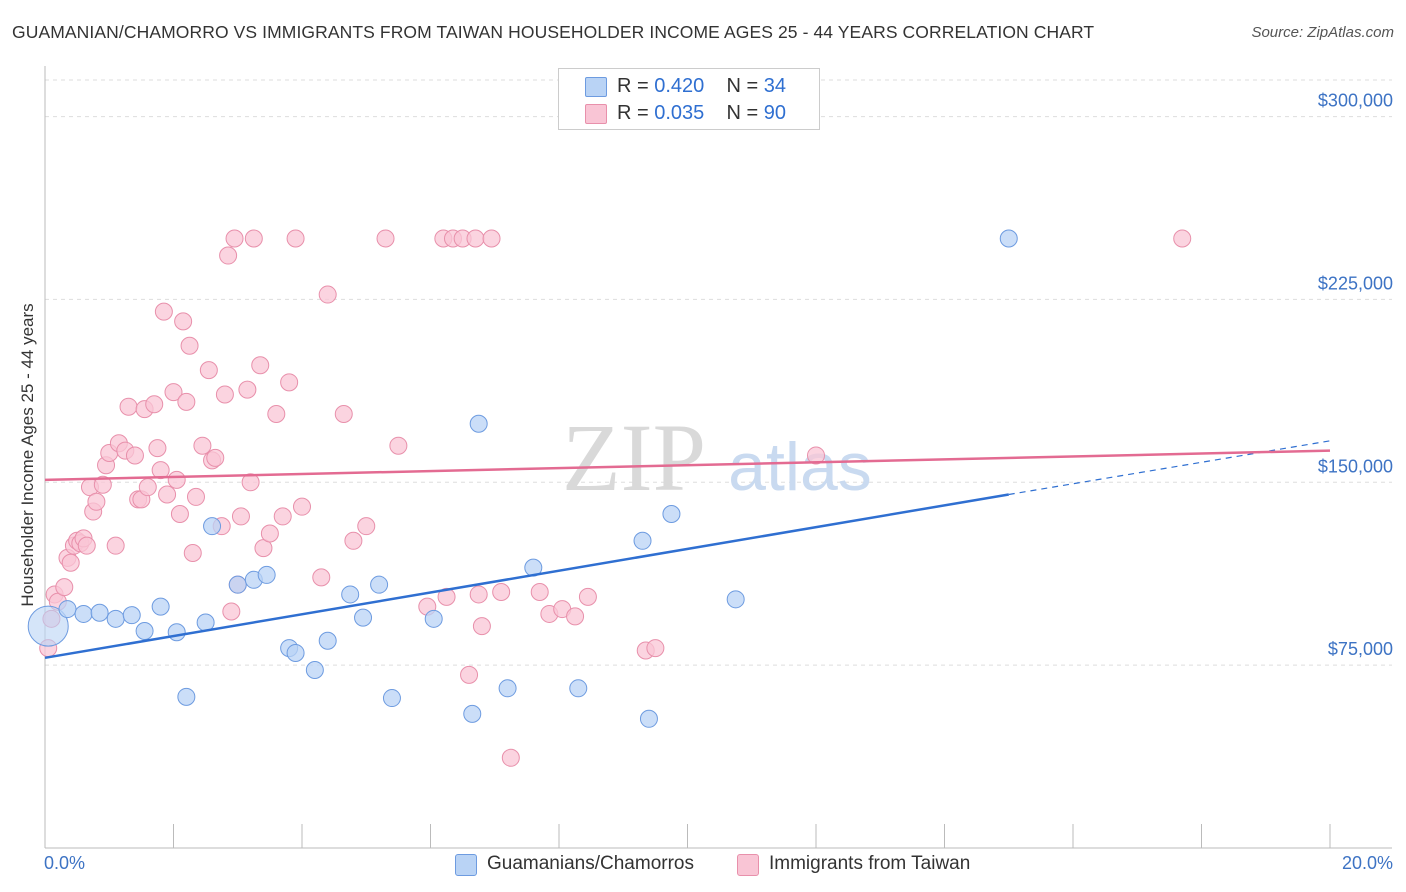  I want to click on y-tick-label: $300,000, so click(1355, 101).